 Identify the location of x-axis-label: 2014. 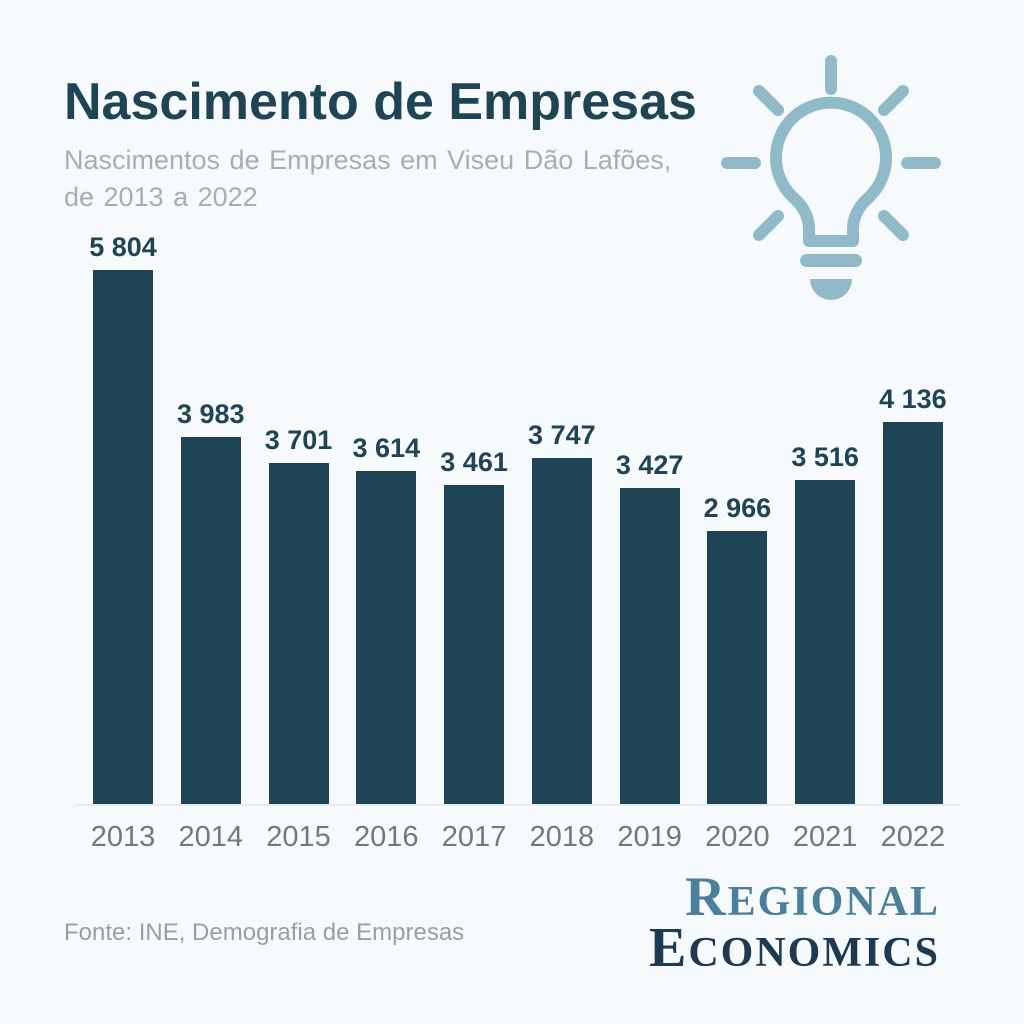
(211, 837).